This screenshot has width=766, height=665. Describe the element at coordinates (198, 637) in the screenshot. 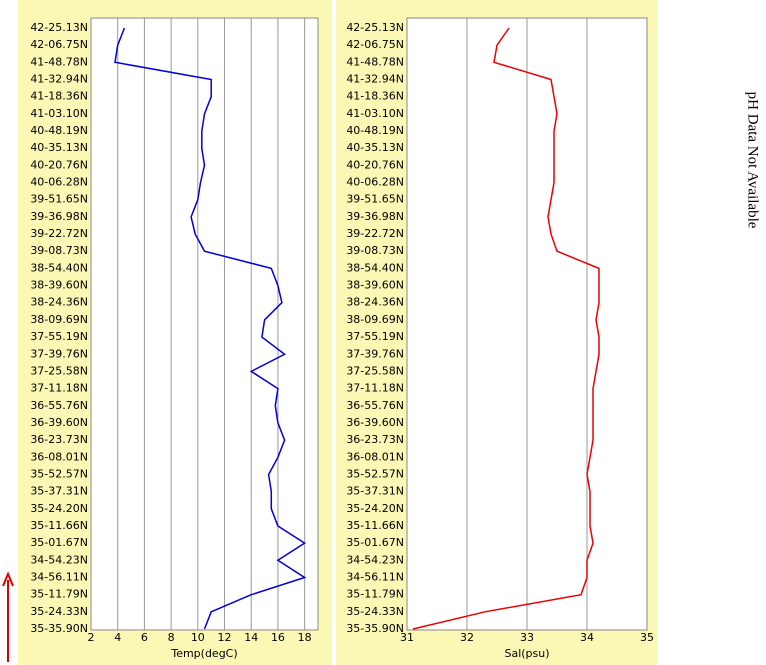

I see `x-tick-label: 10` at that location.